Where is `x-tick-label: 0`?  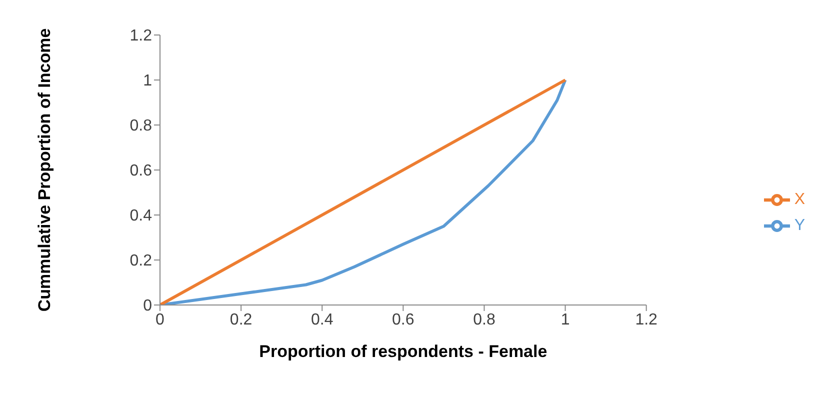
x-tick-label: 0 is located at coordinates (160, 319).